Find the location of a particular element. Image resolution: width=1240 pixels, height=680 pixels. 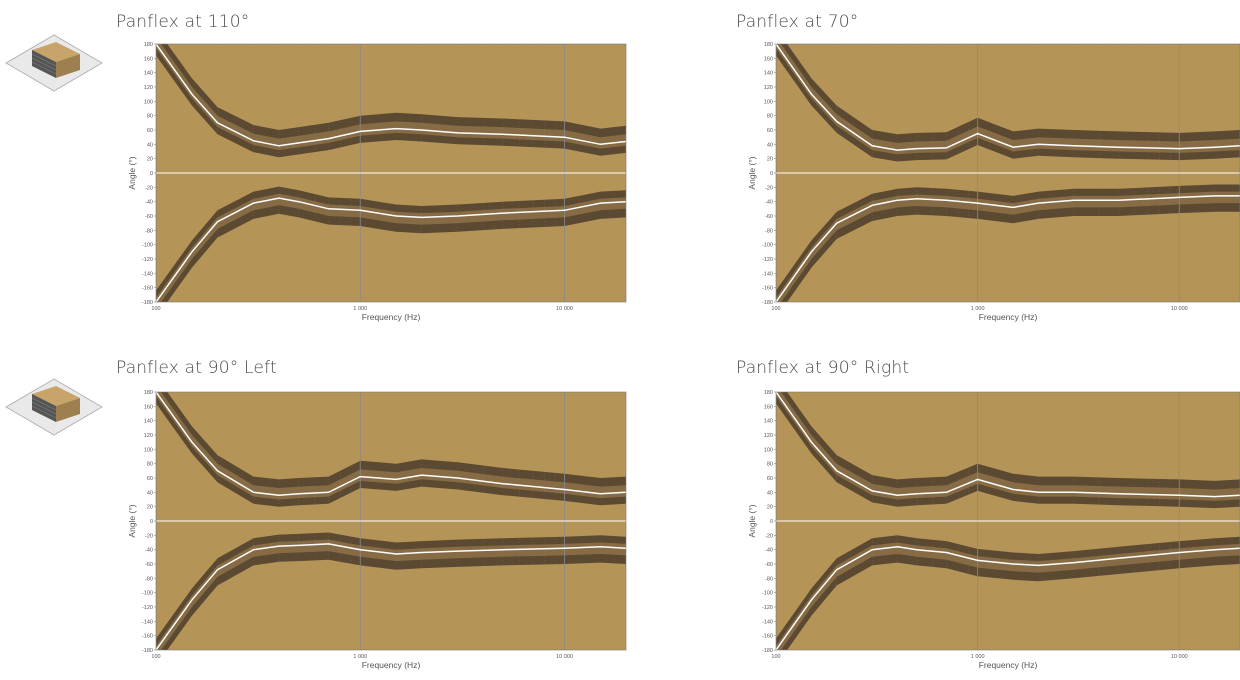

chart-title: Panflex at 110° is located at coordinates (183, 22).